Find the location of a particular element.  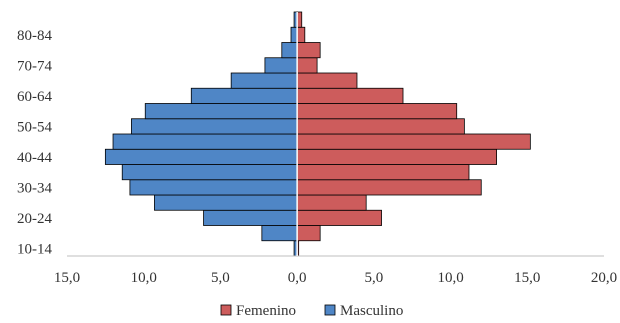

y-tick-label: 30-34 is located at coordinates (34, 188).